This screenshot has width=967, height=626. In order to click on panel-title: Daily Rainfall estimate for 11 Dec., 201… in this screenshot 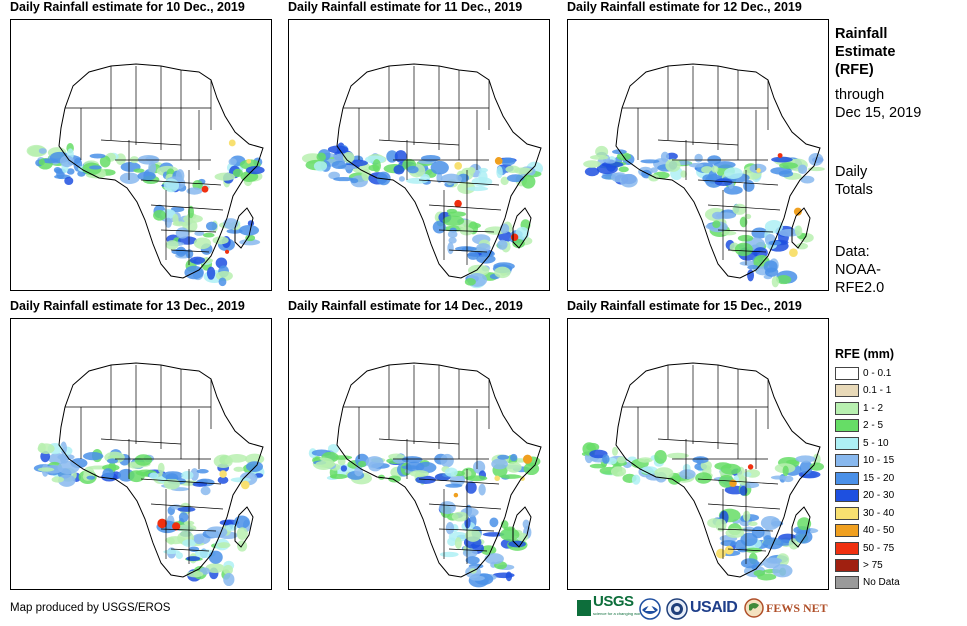, I will do `click(405, 7)`.